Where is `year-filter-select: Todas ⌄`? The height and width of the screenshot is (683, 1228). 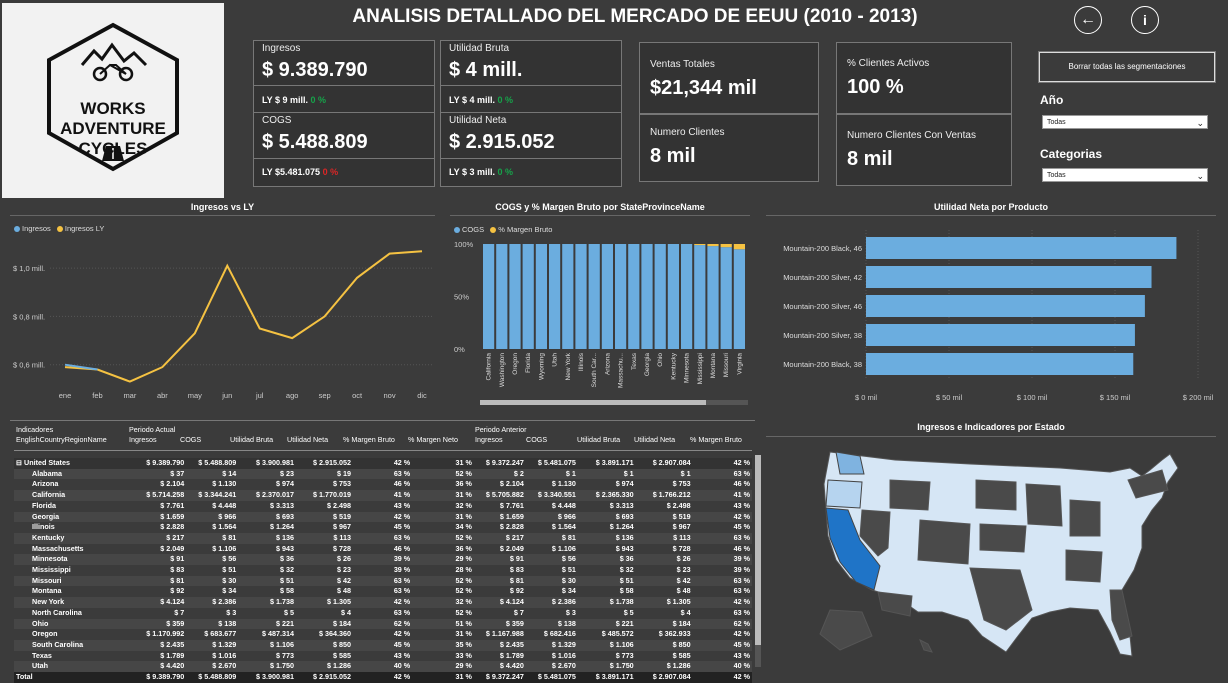
year-filter-select: Todas ⌄ is located at coordinates (1125, 122).